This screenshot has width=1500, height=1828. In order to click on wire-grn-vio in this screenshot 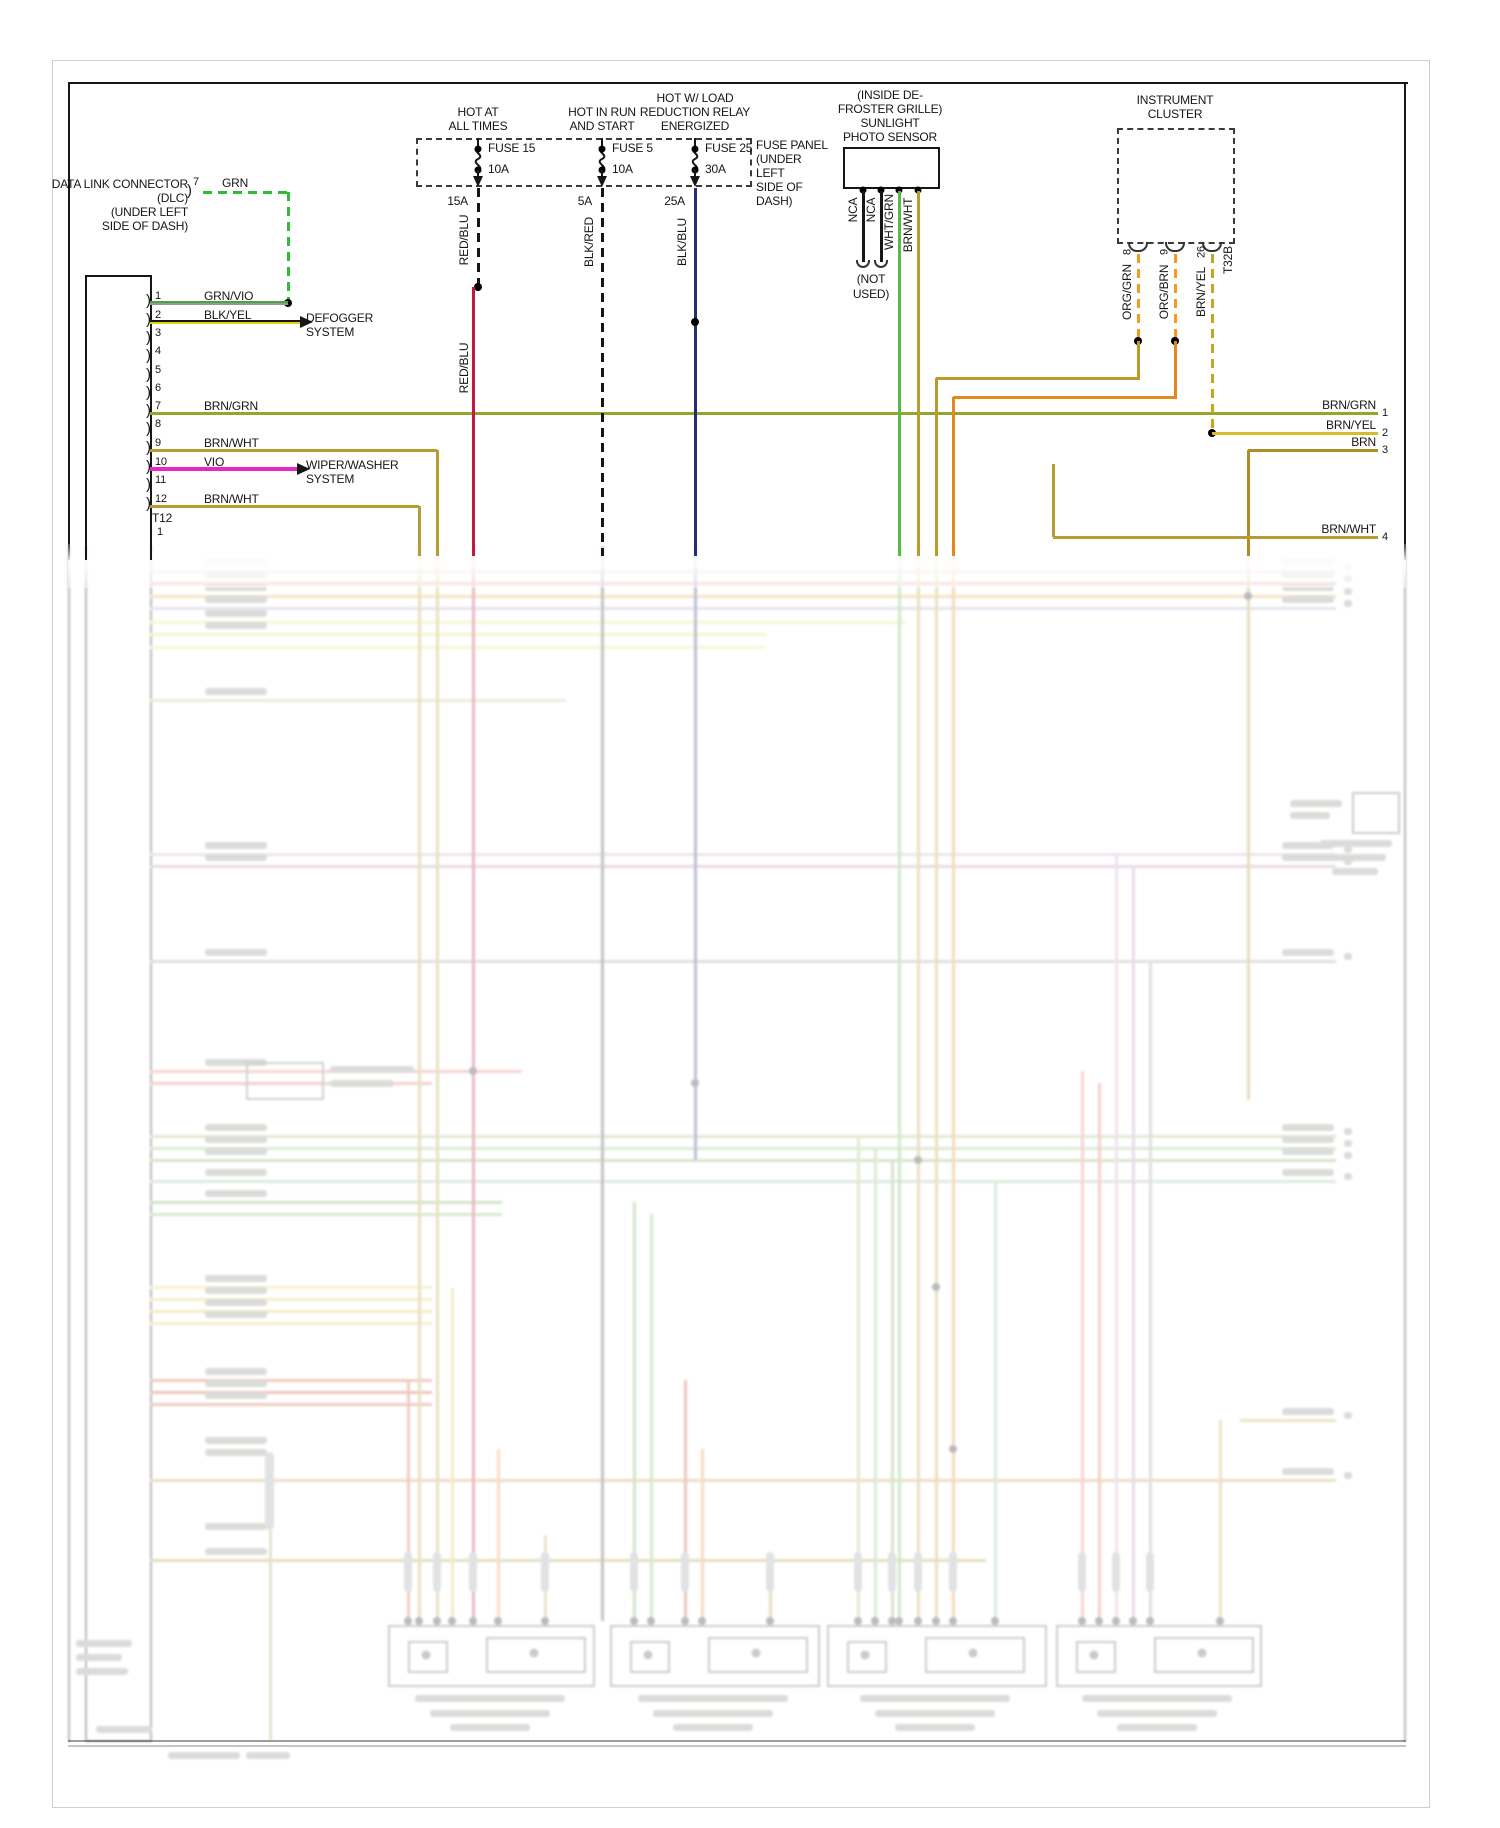, I will do `click(219, 303)`.